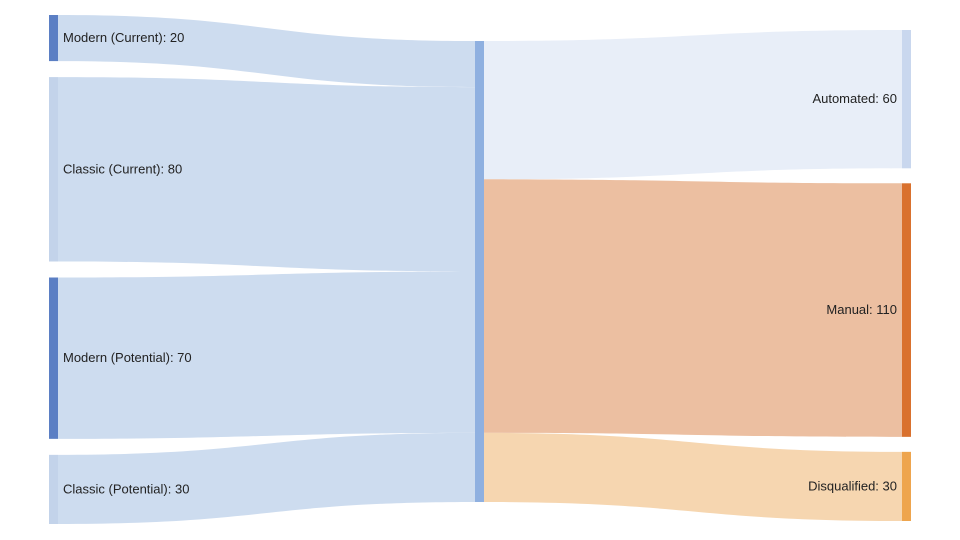  Describe the element at coordinates (53, 489) in the screenshot. I see `node-classic_potential` at that location.